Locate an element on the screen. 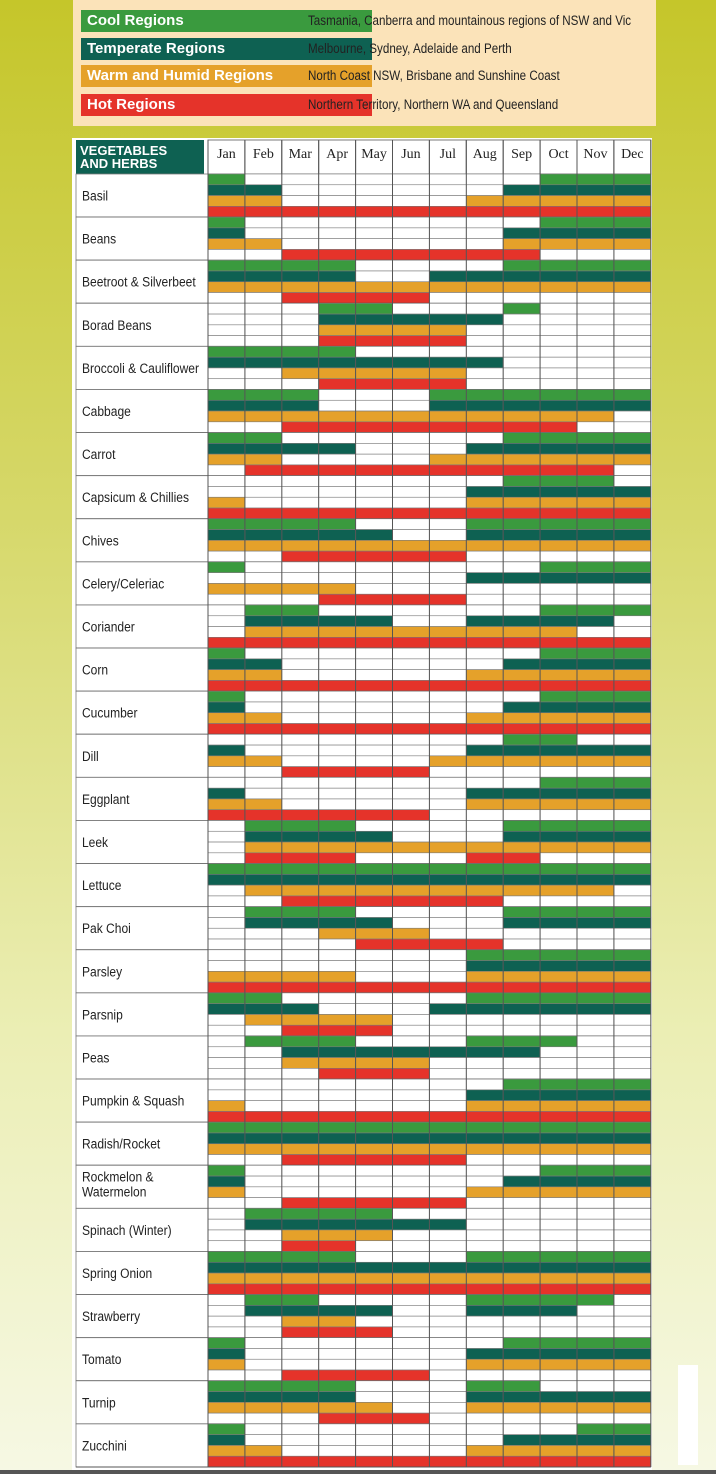 Image resolution: width=716 pixels, height=1474 pixels. legend-chip-hot: Hot Regions is located at coordinates (226, 105).